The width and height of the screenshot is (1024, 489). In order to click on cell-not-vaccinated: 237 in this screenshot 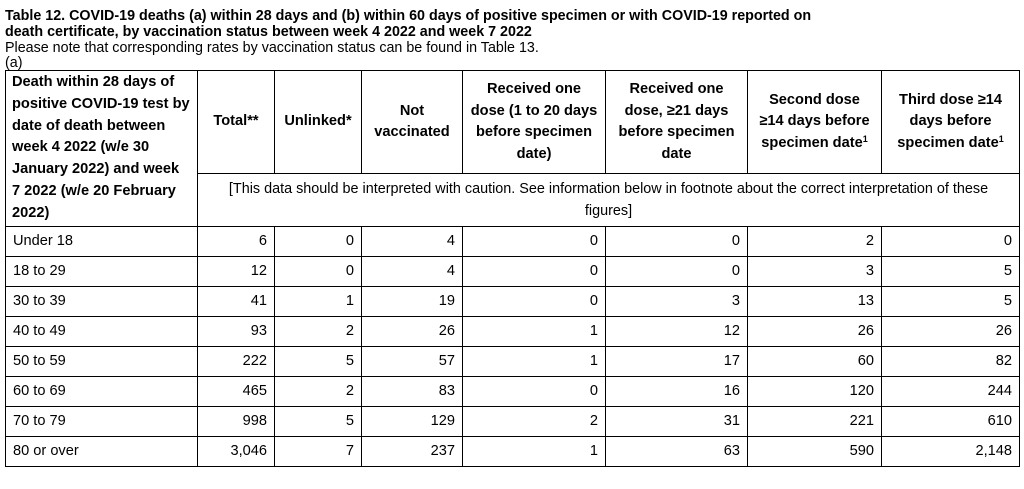, I will do `click(412, 451)`.